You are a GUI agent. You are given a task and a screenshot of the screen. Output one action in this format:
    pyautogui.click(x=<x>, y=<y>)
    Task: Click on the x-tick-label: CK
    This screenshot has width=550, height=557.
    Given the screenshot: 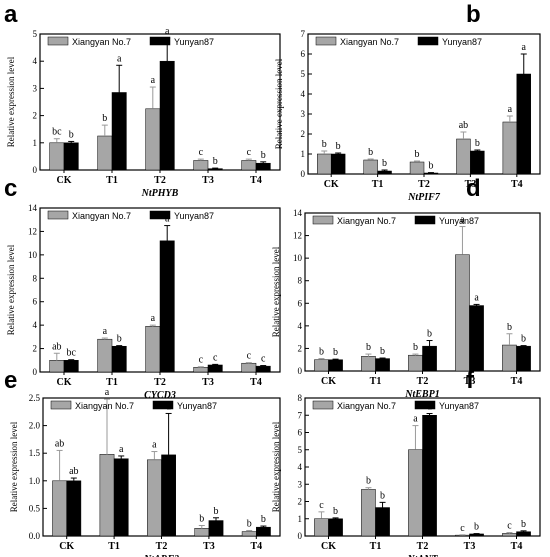 What is the action you would take?
    pyautogui.click(x=64, y=382)
    